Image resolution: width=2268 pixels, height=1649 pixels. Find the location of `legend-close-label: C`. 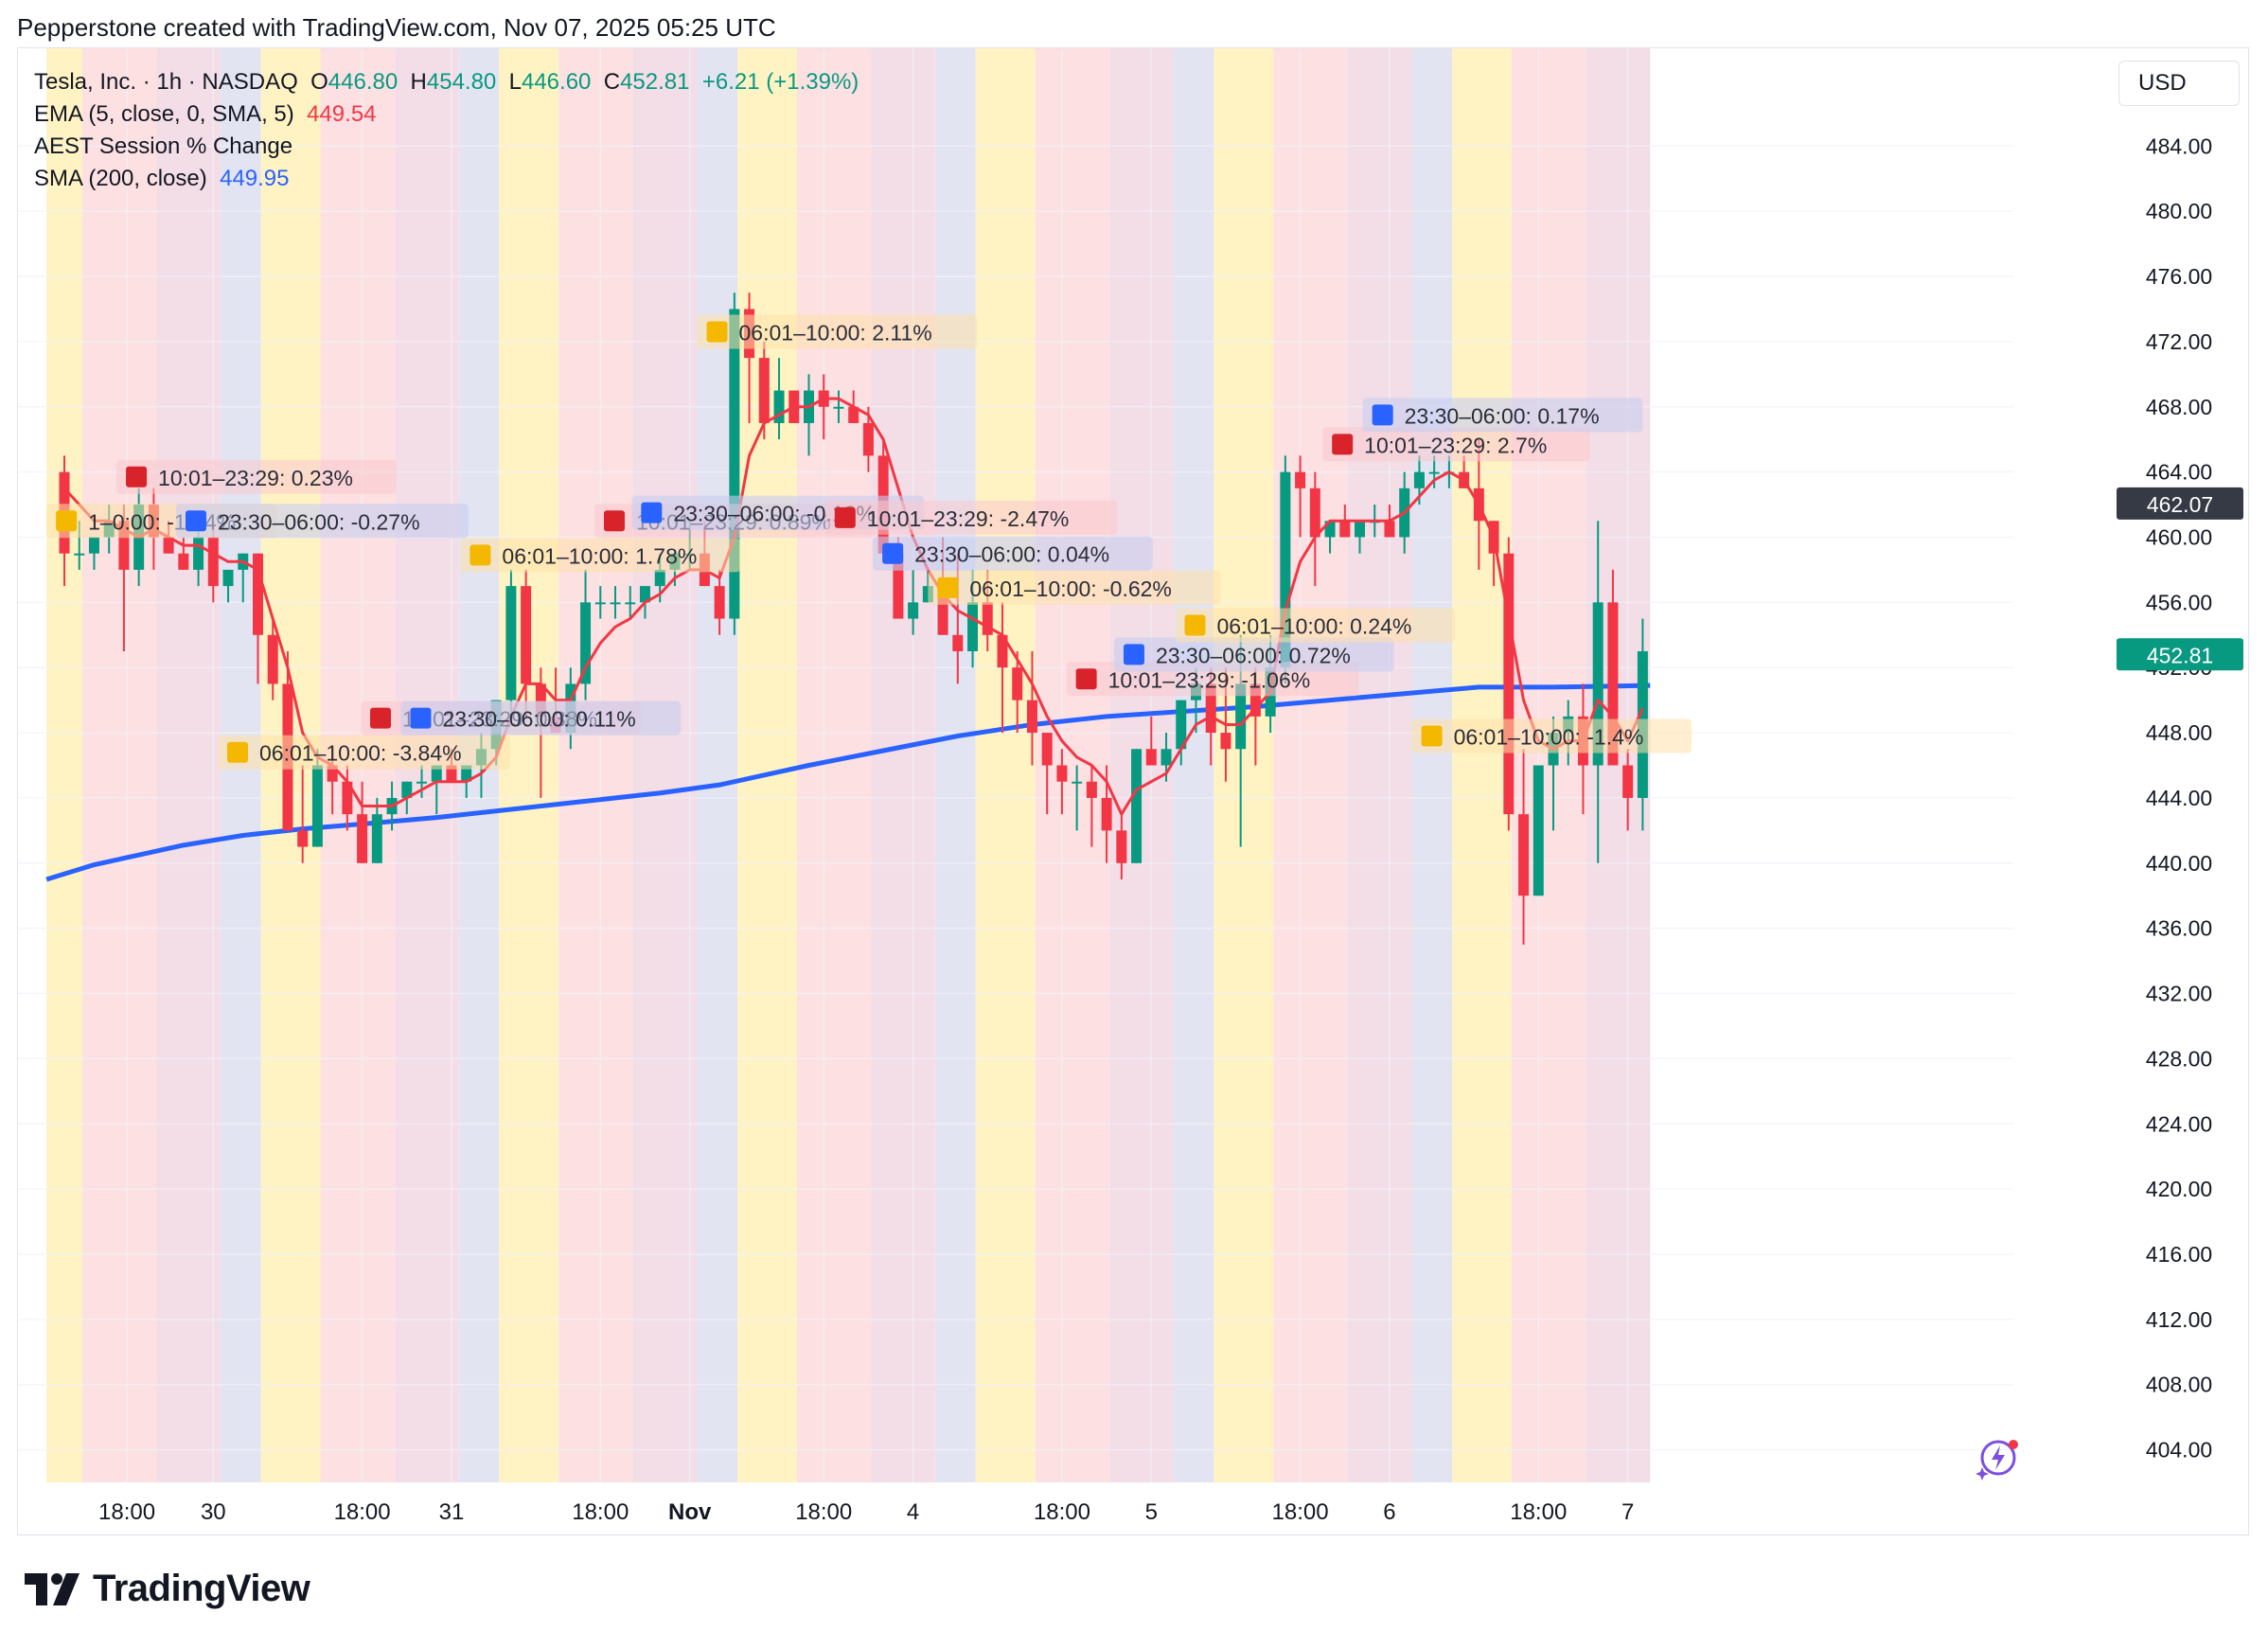

legend-close-label: C is located at coordinates (612, 82).